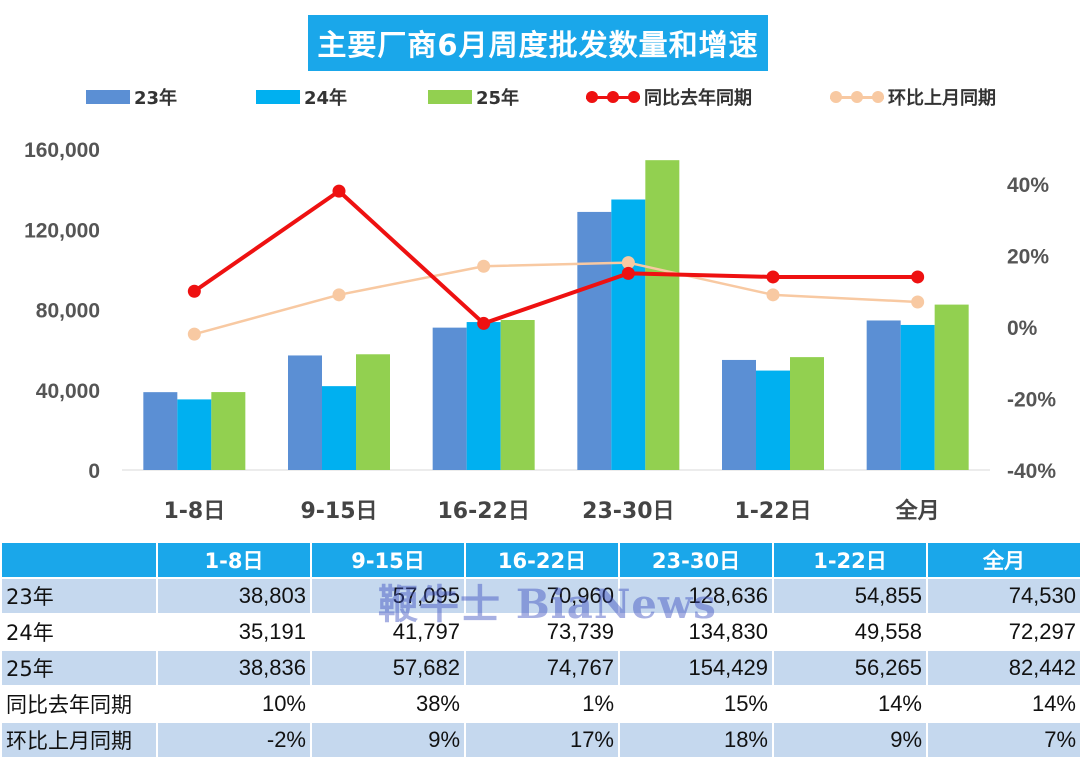 The image size is (1080, 759). I want to click on y-left-tick-label: 120,000, so click(62, 230).